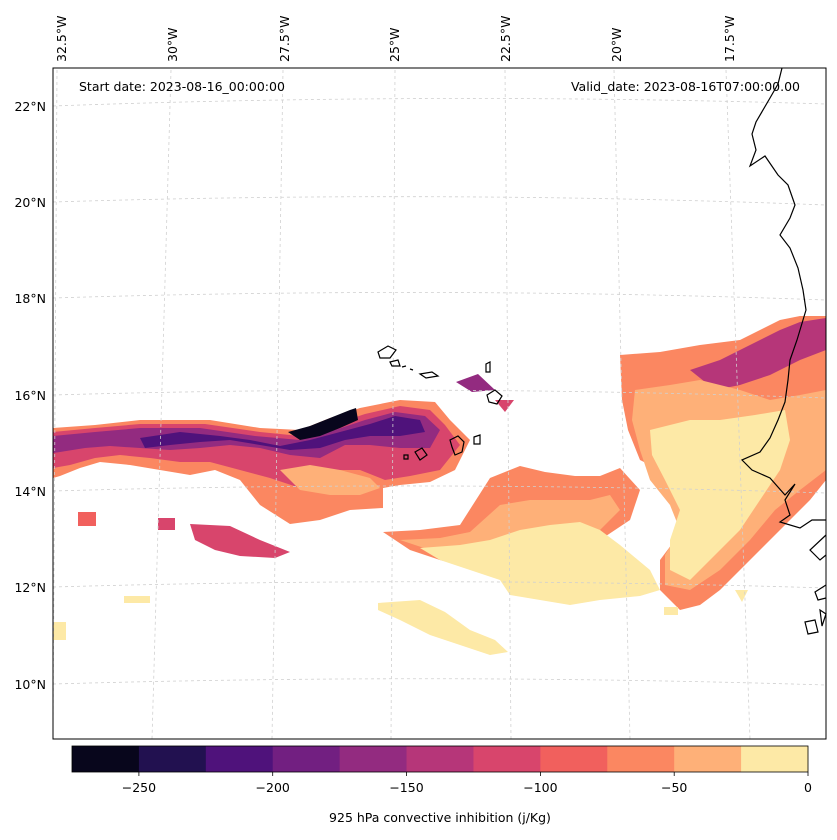 The height and width of the screenshot is (840, 837). What do you see at coordinates (616, 44) in the screenshot?
I see `lon-label-20w: 20°W` at bounding box center [616, 44].